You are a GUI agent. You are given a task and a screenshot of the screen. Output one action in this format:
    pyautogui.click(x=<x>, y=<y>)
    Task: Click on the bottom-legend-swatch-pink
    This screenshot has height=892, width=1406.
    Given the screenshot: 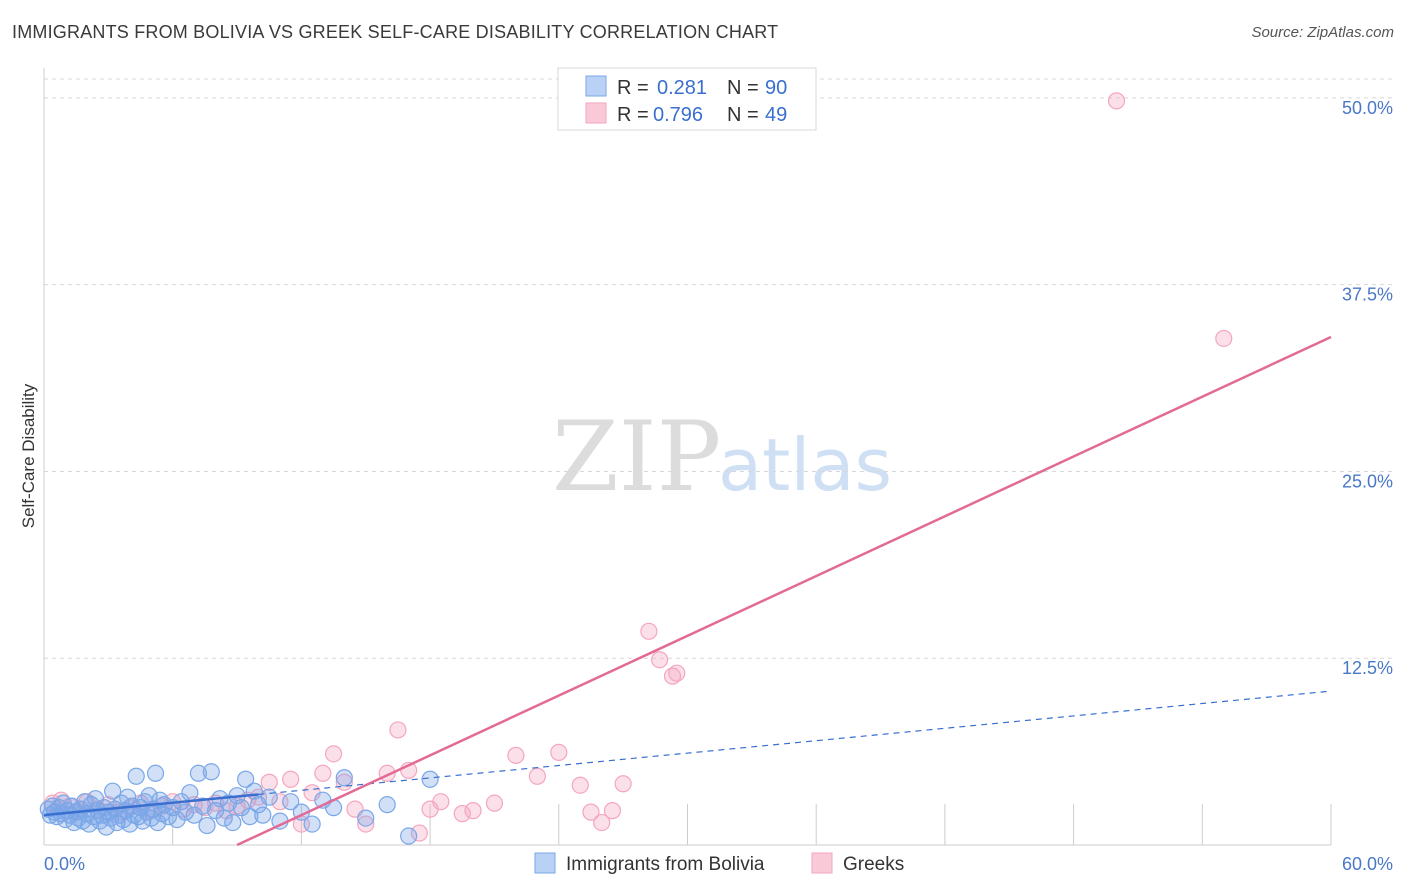 What is the action you would take?
    pyautogui.click(x=822, y=863)
    